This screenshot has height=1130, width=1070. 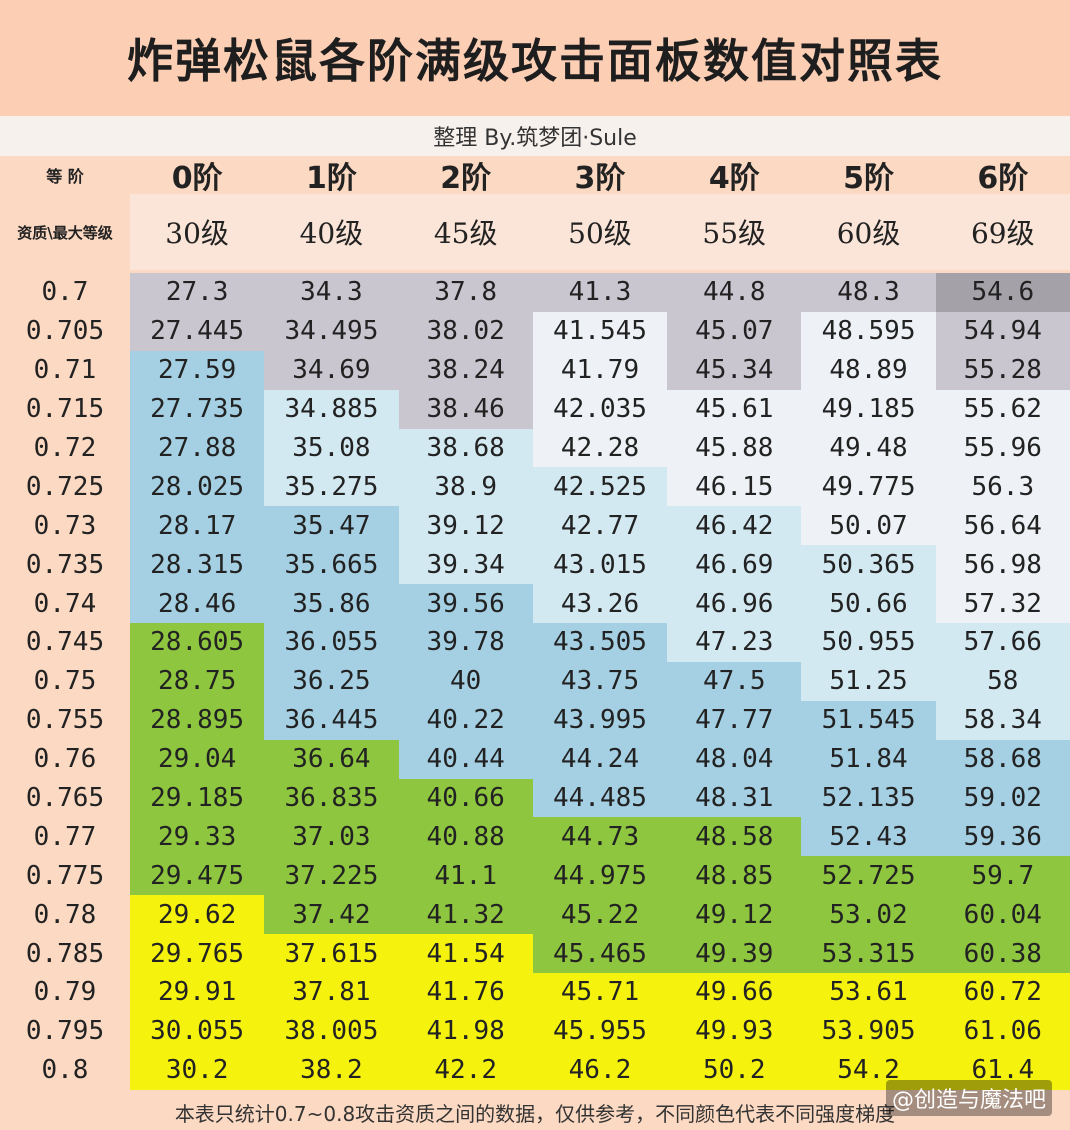 I want to click on value-cell: 46.15, so click(x=734, y=487).